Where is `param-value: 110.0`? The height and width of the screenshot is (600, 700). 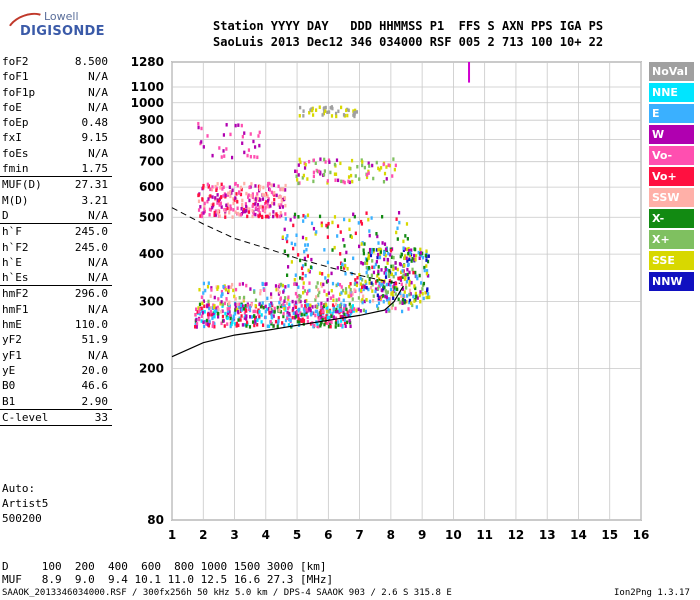
param-value: 110.0 is located at coordinates (91, 325).